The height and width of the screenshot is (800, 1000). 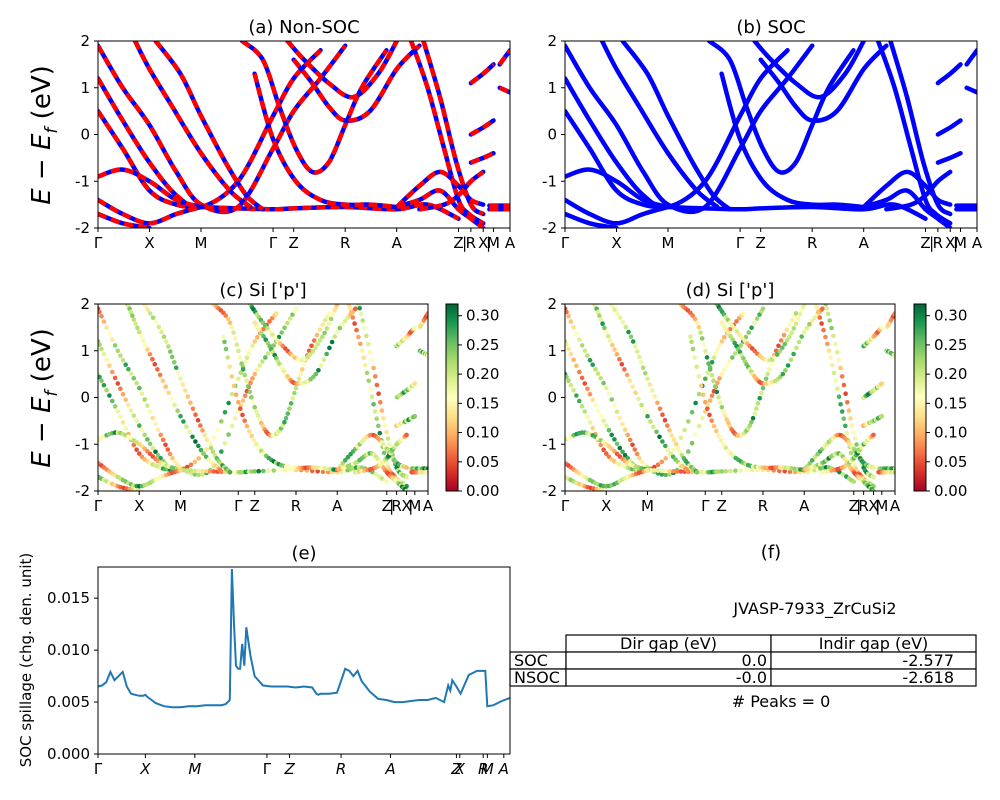 I want to click on band-line-red, so click(x=222, y=129).